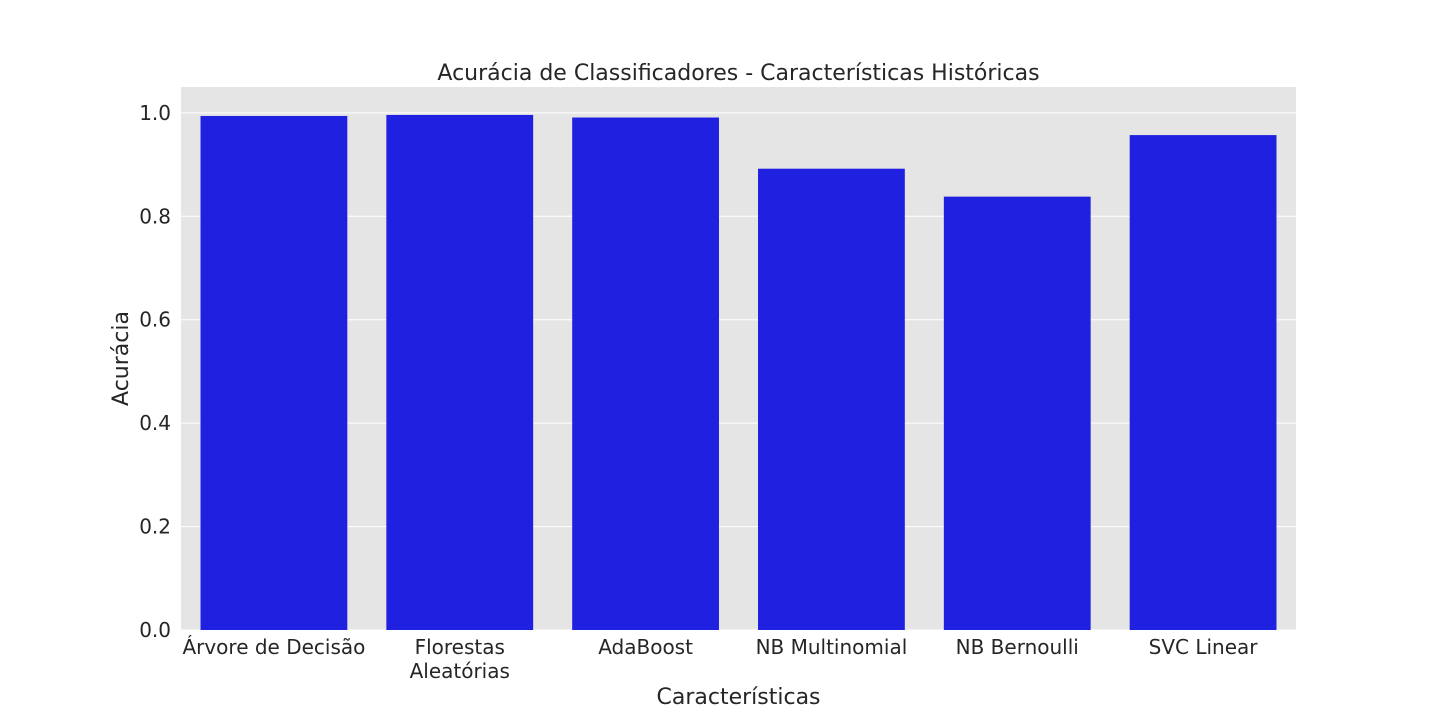 This screenshot has width=1440, height=724. I want to click on x-tick-label-line: Árvore de Decisão, so click(273, 647).